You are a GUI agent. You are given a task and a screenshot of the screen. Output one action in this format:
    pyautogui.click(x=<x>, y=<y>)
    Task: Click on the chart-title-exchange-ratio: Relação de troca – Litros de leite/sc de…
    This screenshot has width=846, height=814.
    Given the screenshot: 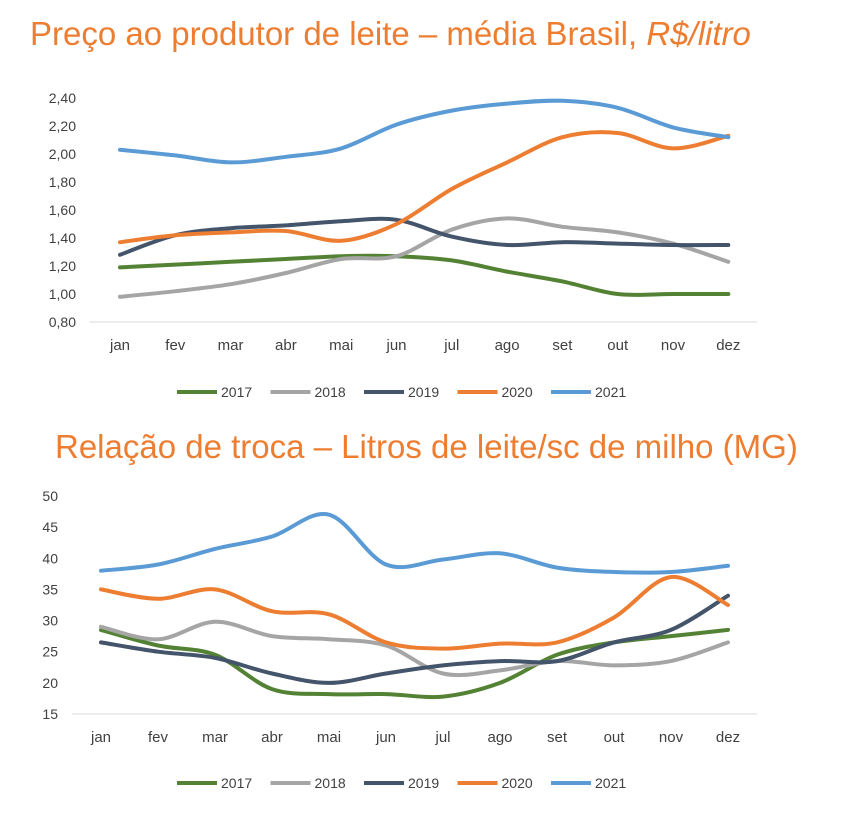 What is the action you would take?
    pyautogui.click(x=426, y=447)
    